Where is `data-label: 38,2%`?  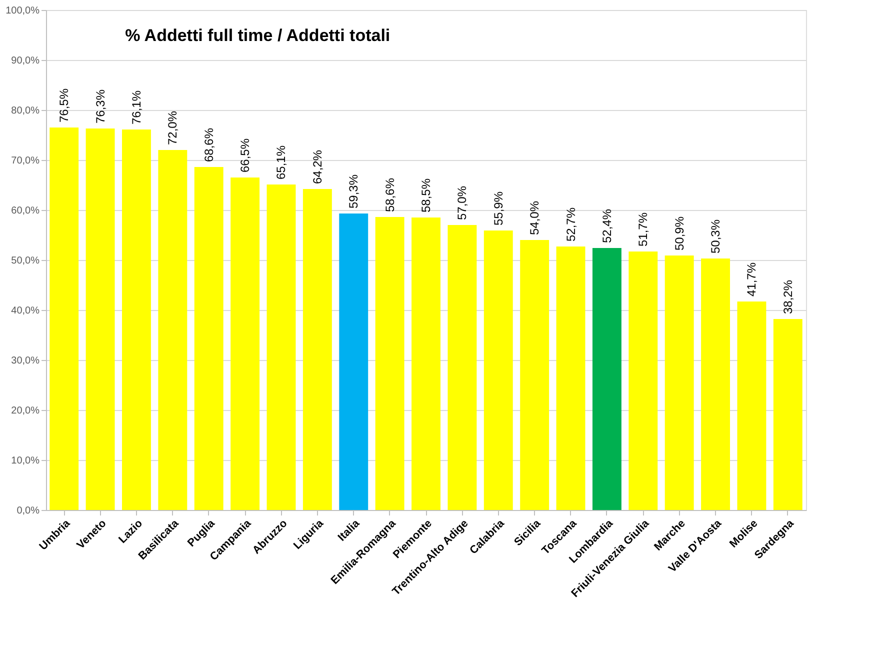
data-label: 38,2% is located at coordinates (787, 297).